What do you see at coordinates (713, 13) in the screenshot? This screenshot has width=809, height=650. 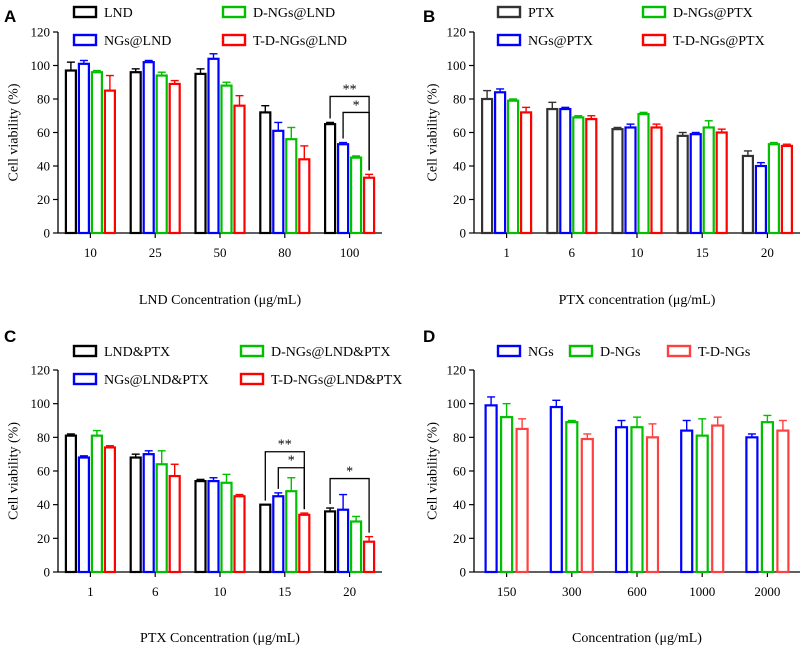 I see `legend-label: D-NGs@PTX` at bounding box center [713, 13].